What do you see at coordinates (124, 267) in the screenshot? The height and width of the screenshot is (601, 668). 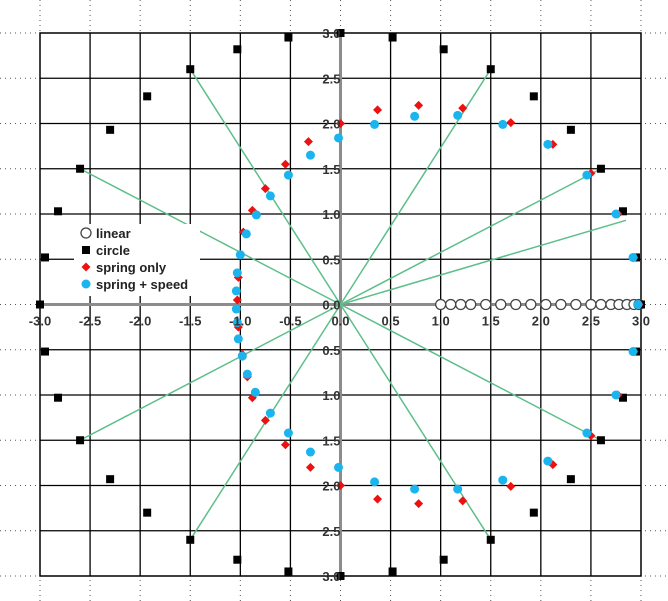 I see `legend-entry: spring only` at bounding box center [124, 267].